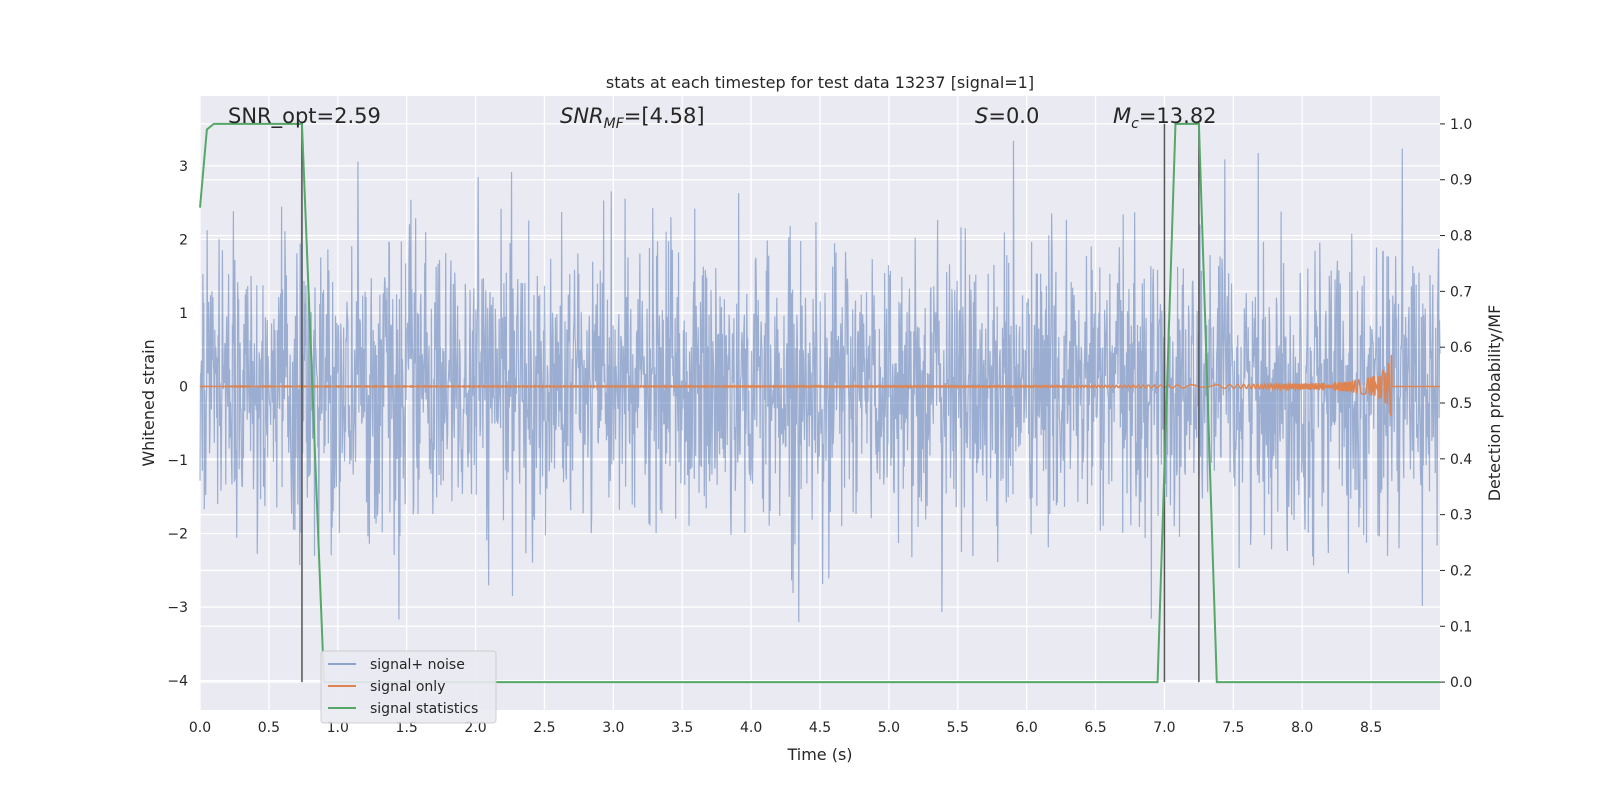 The height and width of the screenshot is (800, 1600). What do you see at coordinates (475, 728) in the screenshot?
I see `x-tick-label: 2.0` at bounding box center [475, 728].